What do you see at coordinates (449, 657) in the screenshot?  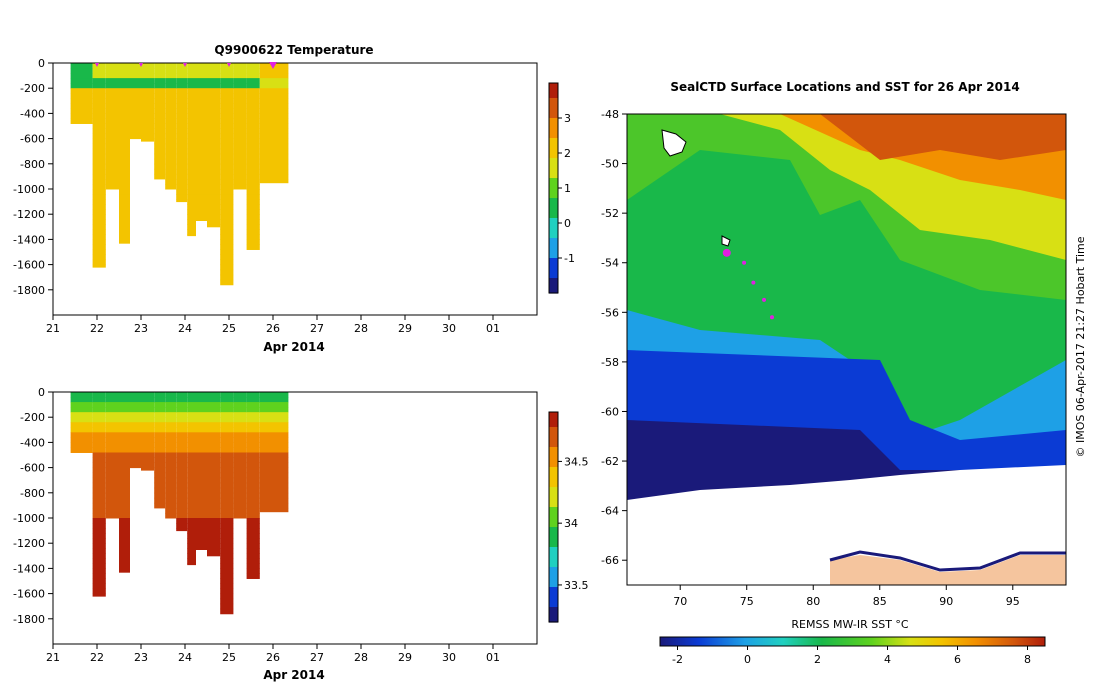 I see `x-tick-label: 30` at bounding box center [449, 657].